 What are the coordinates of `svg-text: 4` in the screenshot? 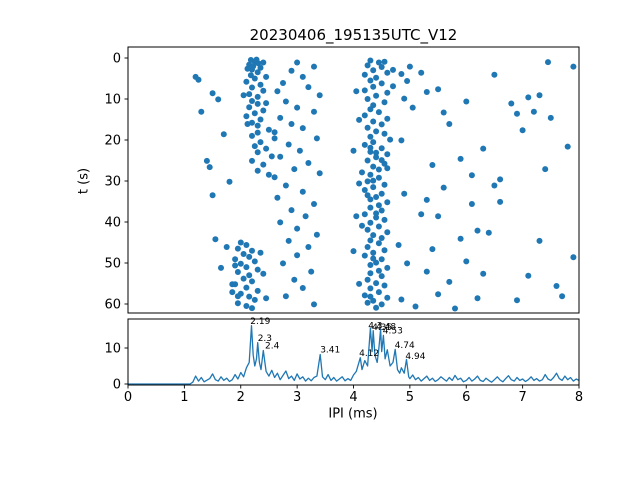 It's located at (353, 397).